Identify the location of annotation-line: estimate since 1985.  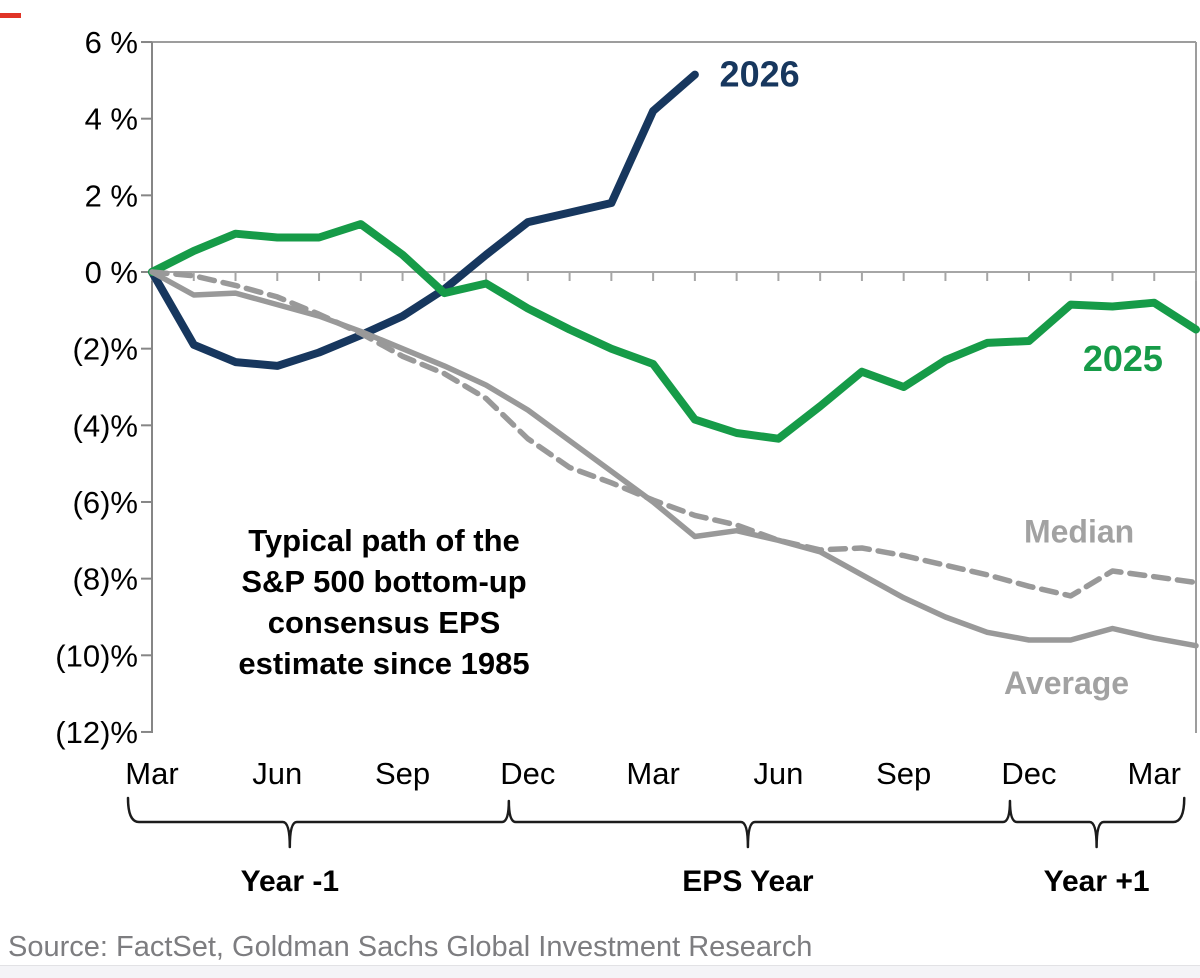
(384, 663).